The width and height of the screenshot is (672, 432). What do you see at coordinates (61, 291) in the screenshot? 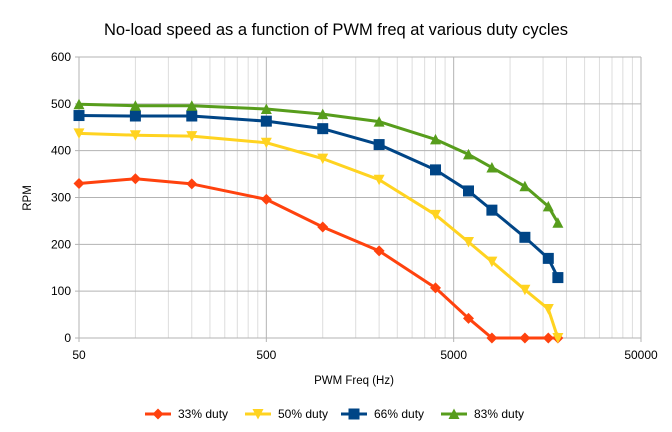
I see `y-tick-label: 100` at bounding box center [61, 291].